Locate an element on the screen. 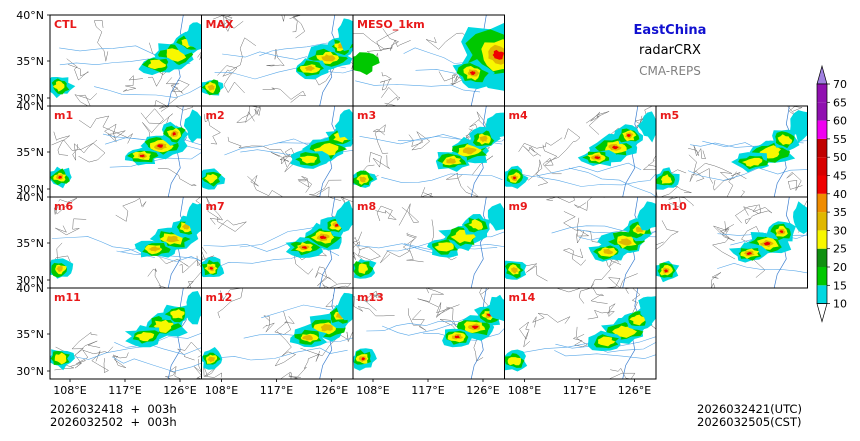  longitude-label: 108°E is located at coordinates (524, 390).